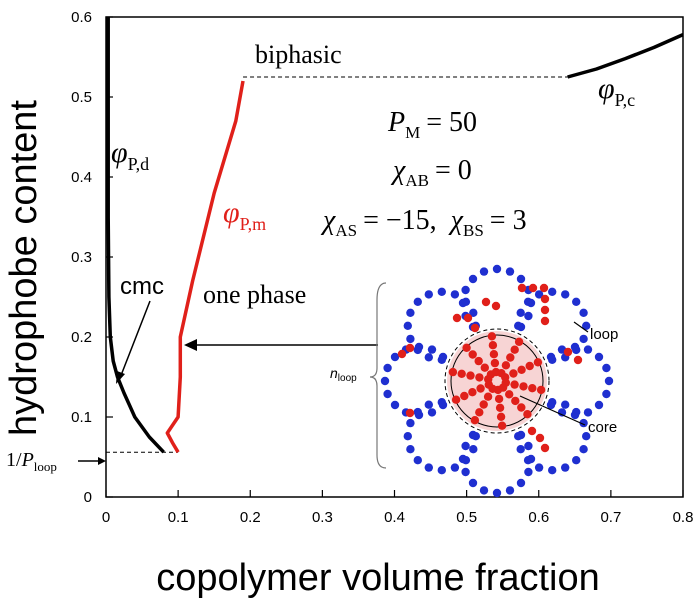  What do you see at coordinates (432, 124) in the screenshot?
I see `pm-annotation: PM = 50` at bounding box center [432, 124].